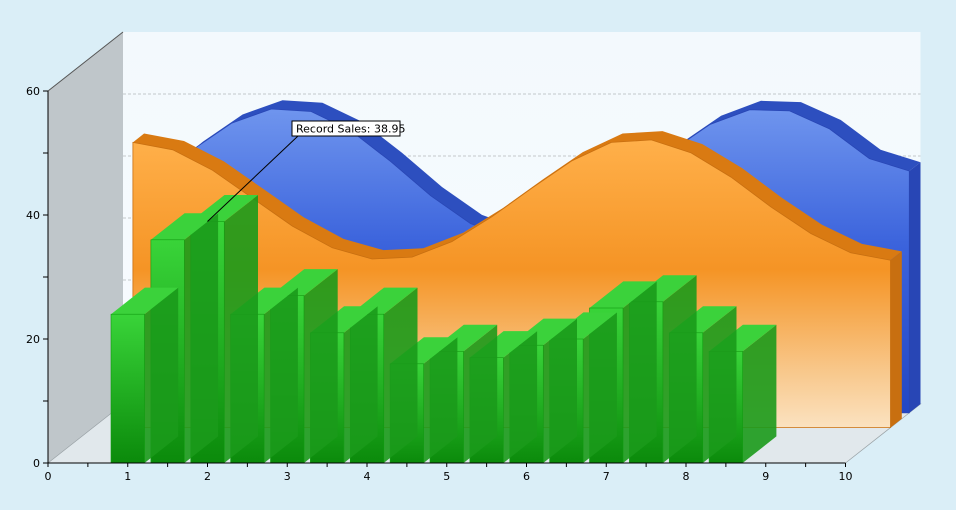 This screenshot has height=510, width=956. I want to click on y-tick-label: 60, so click(33, 91).